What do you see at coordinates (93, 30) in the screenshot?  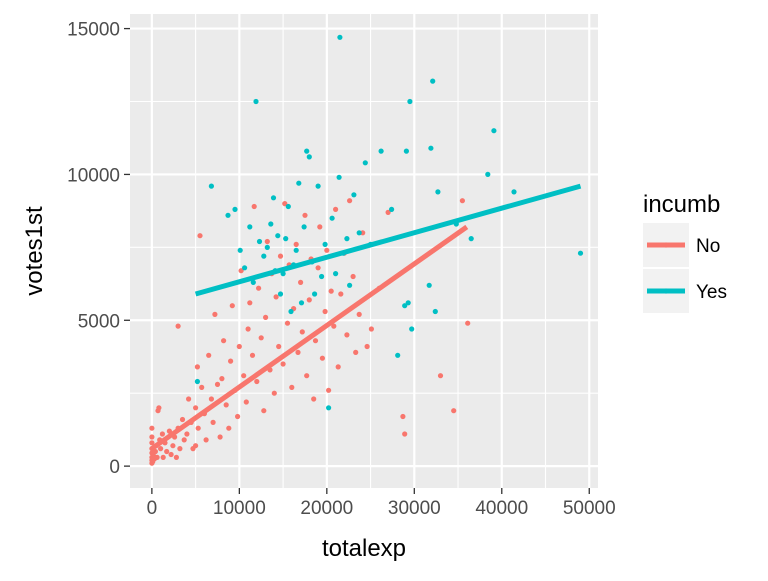 I see `y-tick-label: 15000` at bounding box center [93, 30].